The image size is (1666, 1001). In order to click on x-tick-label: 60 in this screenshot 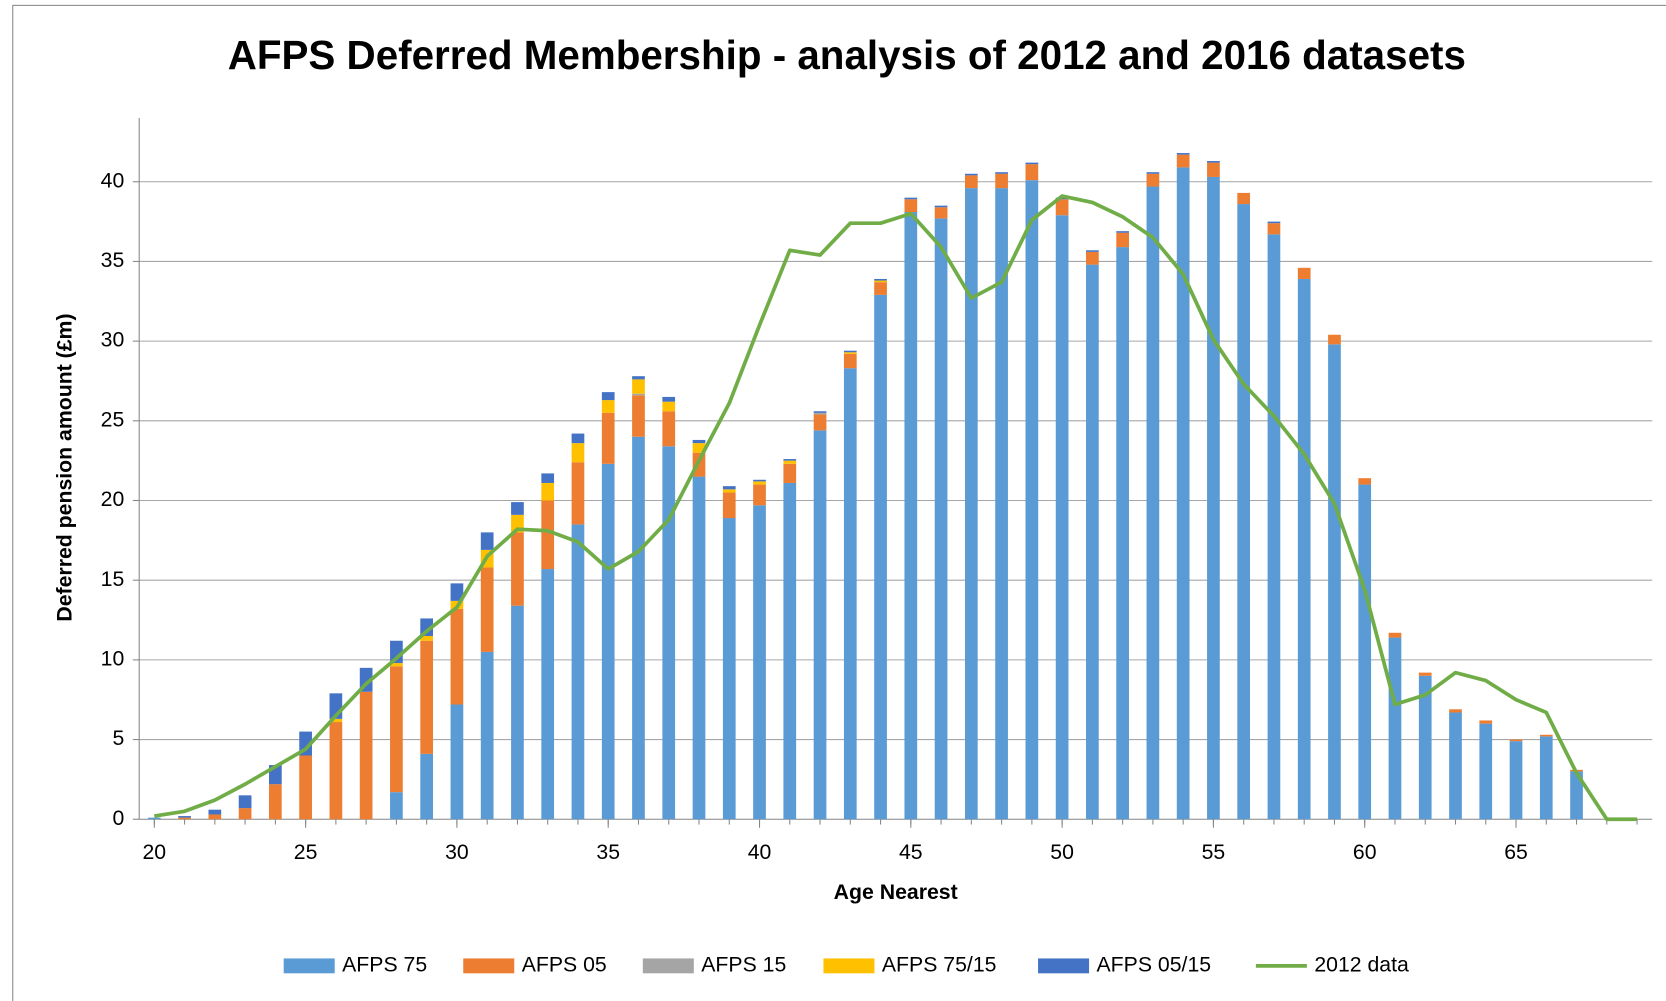, I will do `click(1365, 852)`.